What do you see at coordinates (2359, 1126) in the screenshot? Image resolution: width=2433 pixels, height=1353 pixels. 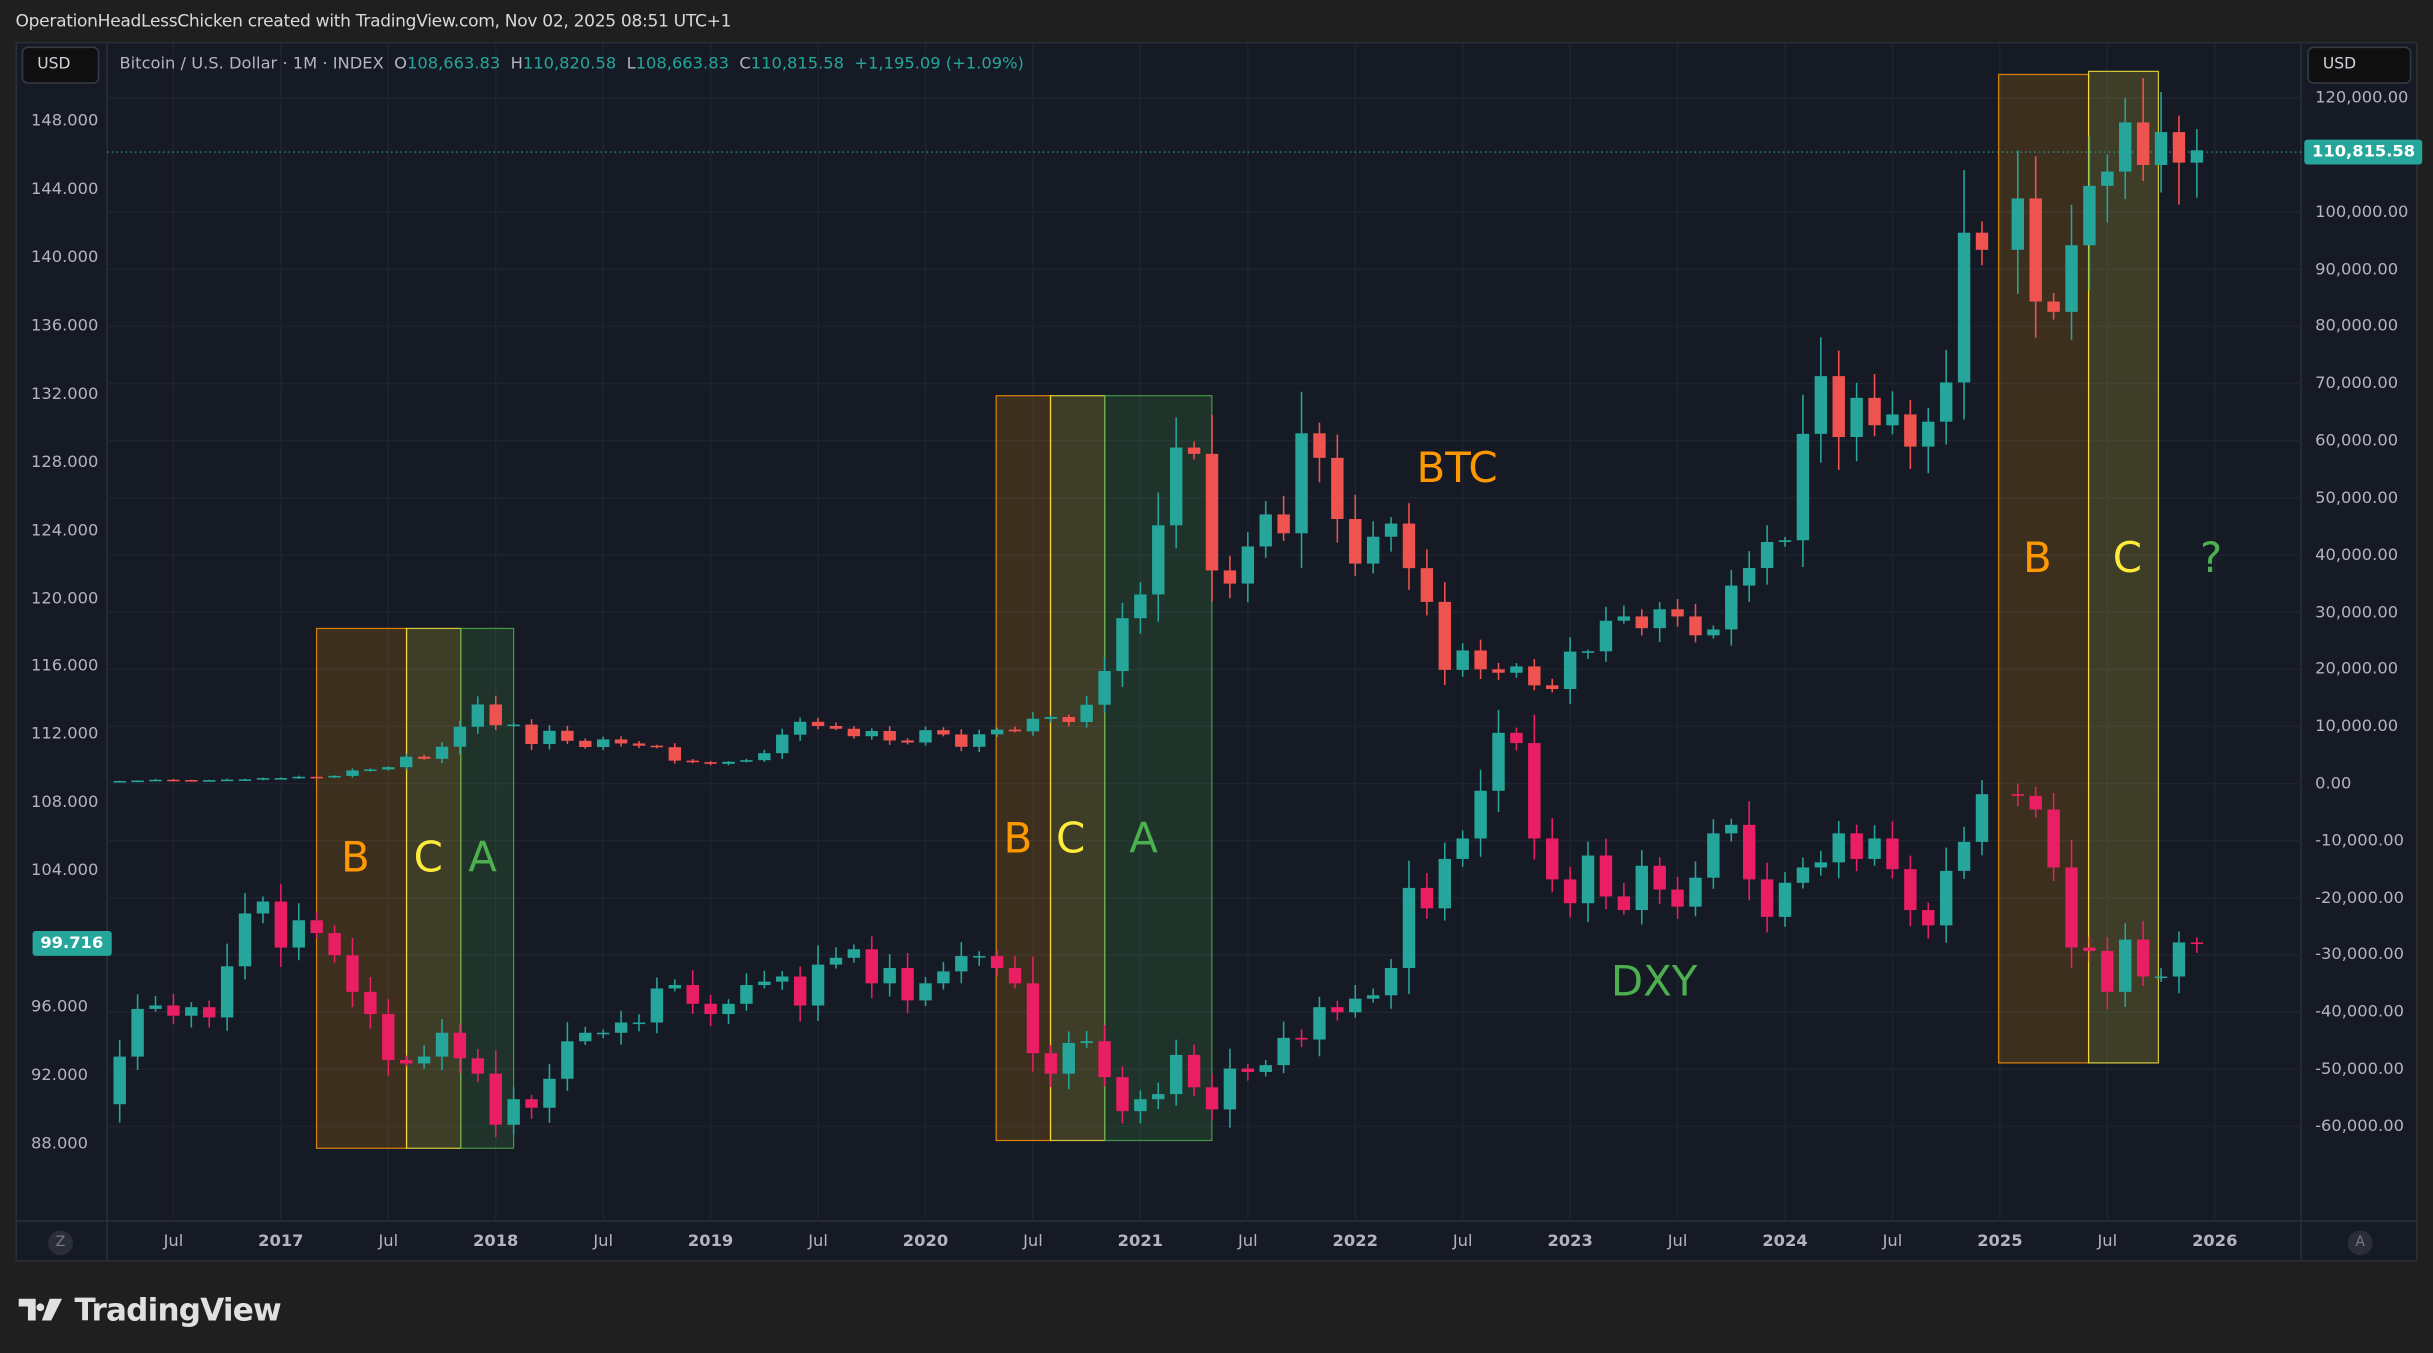 I see `right-axis-tick: -60,000.00` at bounding box center [2359, 1126].